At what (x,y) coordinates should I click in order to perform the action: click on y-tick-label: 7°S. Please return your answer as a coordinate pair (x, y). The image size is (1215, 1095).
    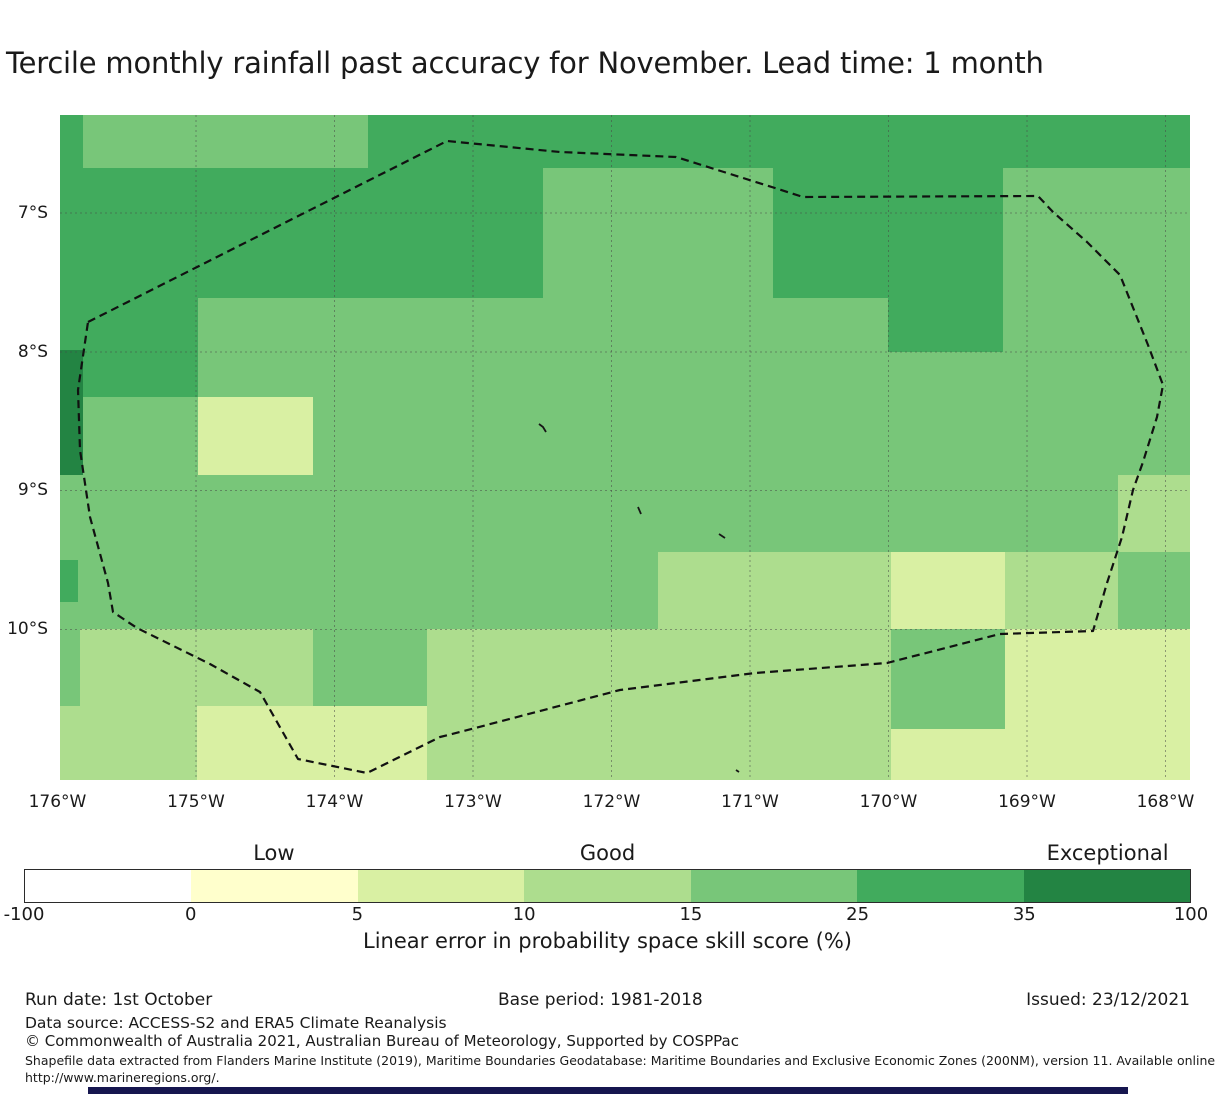
    Looking at the image, I should click on (32, 213).